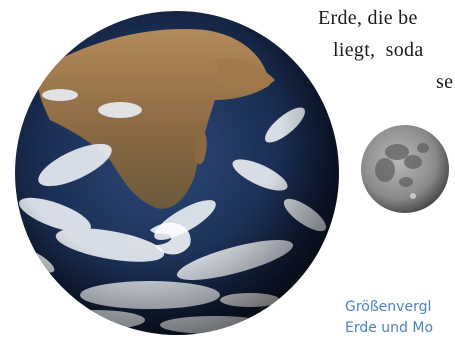 The image size is (455, 347). Describe the element at coordinates (445, 82) in the screenshot. I see `body-text-line-3: se` at that location.